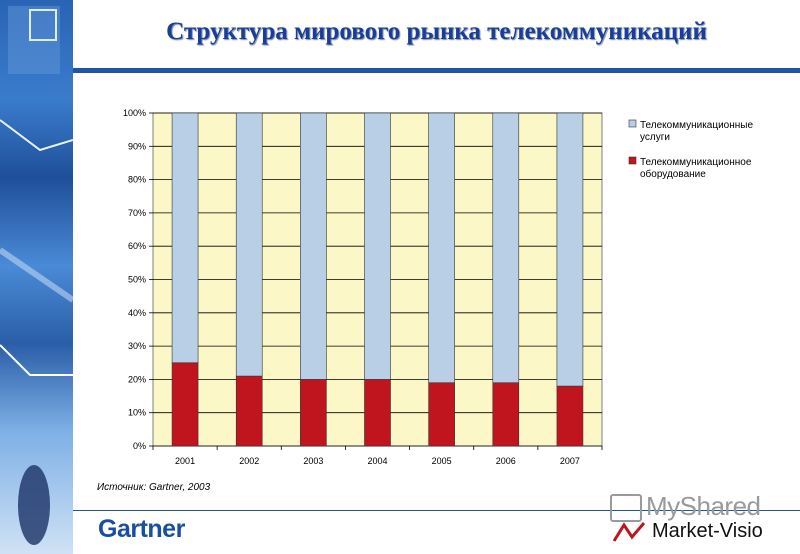  What do you see at coordinates (137, 246) in the screenshot?
I see `y-tick-label: 60%` at bounding box center [137, 246].